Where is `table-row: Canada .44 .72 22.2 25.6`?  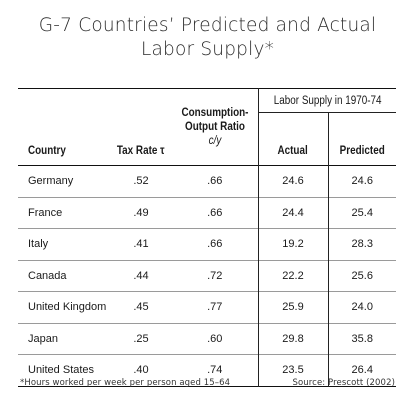 table-row: Canada .44 .72 22.2 25.6 is located at coordinates (207, 276).